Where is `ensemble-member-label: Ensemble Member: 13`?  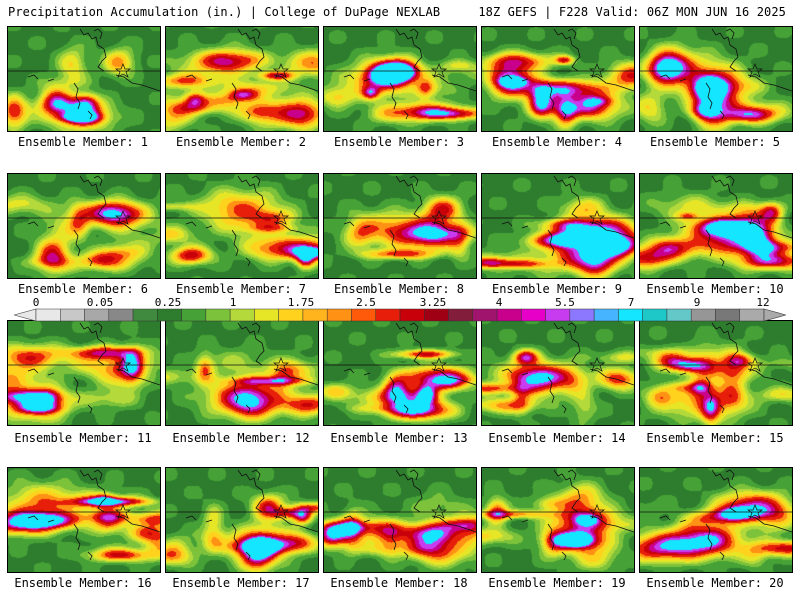
ensemble-member-label: Ensemble Member: 13 is located at coordinates (399, 438).